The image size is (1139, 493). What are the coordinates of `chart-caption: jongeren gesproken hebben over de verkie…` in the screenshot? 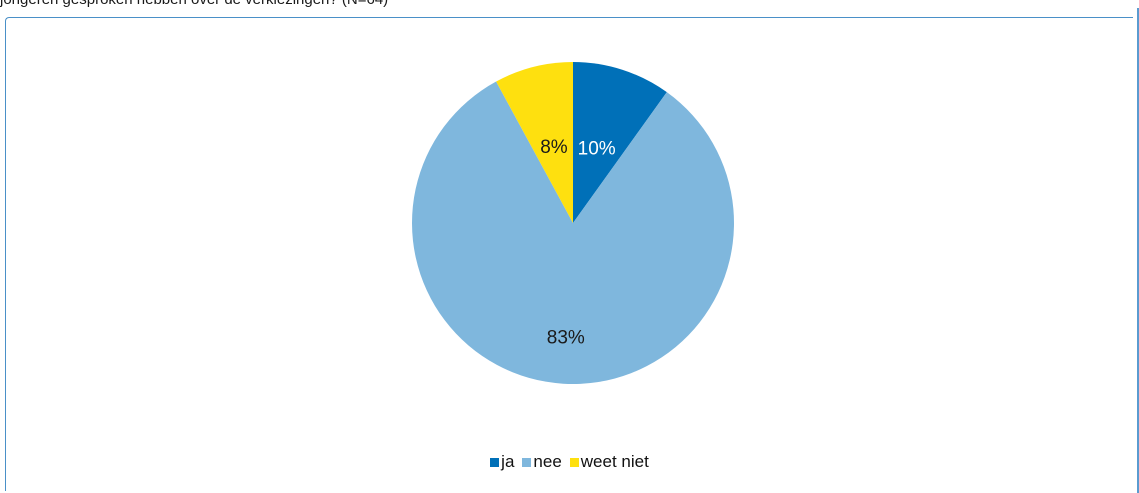 It's located at (194, 4).